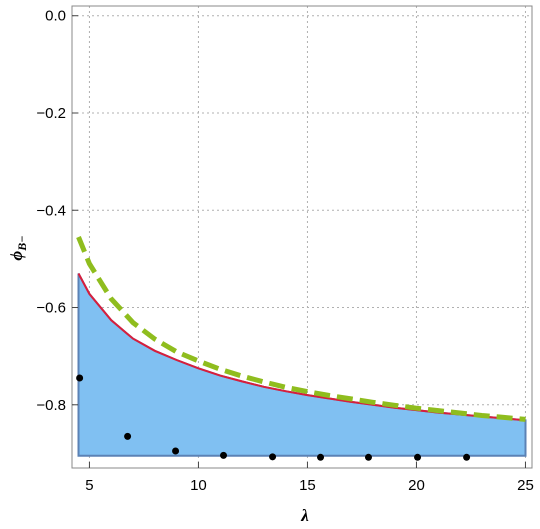 The image size is (540, 529). What do you see at coordinates (416, 485) in the screenshot?
I see `x-tick-label: 20` at bounding box center [416, 485].